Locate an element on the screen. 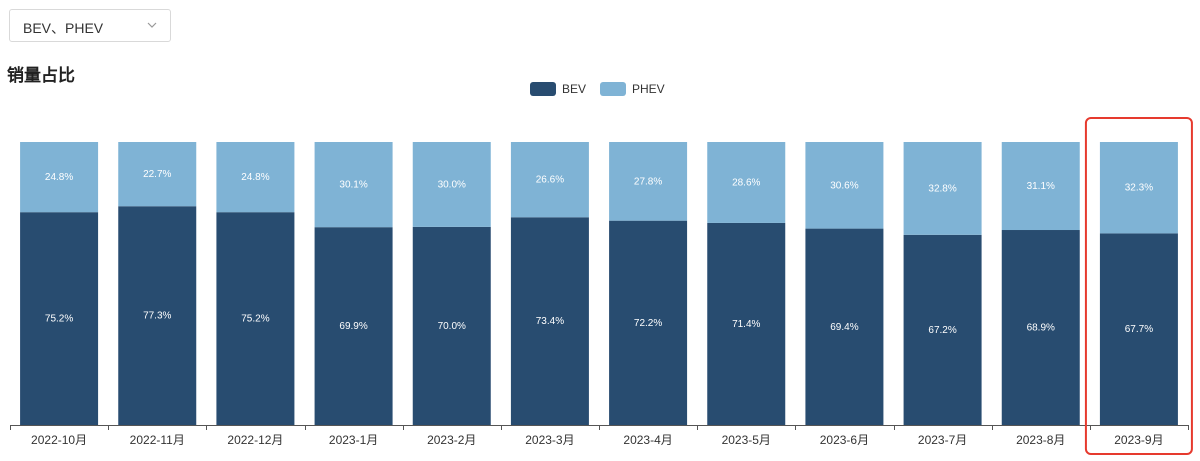 Image resolution: width=1200 pixels, height=461 pixels. x-tick-label: 2023-3月 is located at coordinates (549, 440).